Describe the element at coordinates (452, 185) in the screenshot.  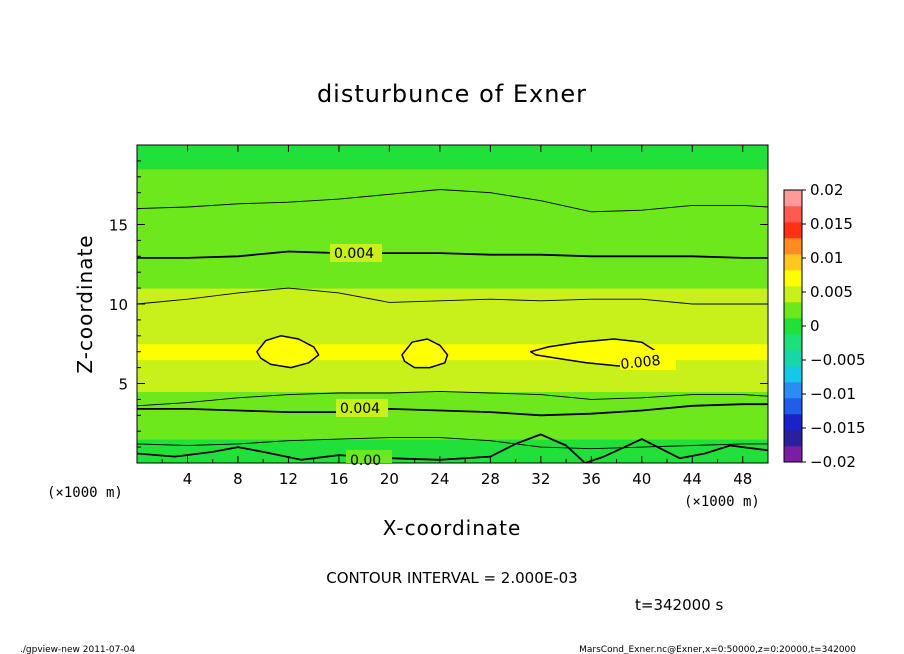
I see `band-z-16.5` at that location.